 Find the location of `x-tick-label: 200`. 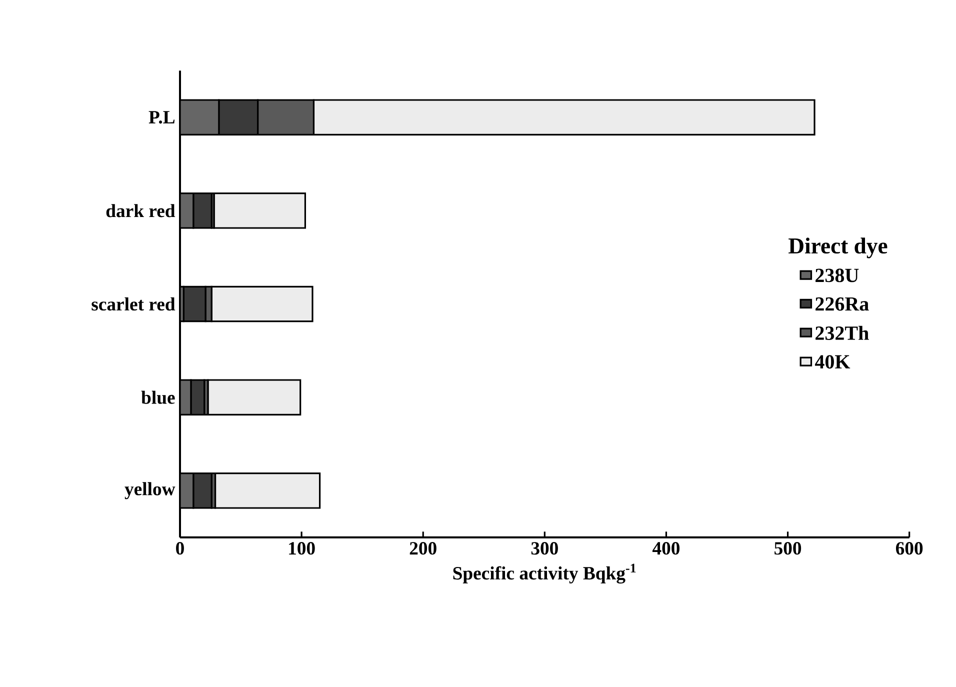

x-tick-label: 200 is located at coordinates (423, 548).